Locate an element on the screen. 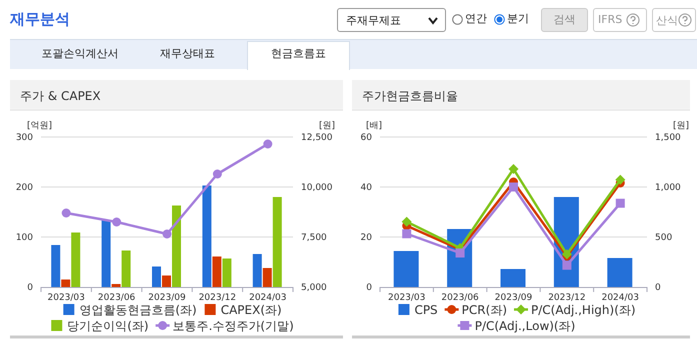 This screenshot has width=697, height=342. text: 재무상태표 is located at coordinates (187, 53).